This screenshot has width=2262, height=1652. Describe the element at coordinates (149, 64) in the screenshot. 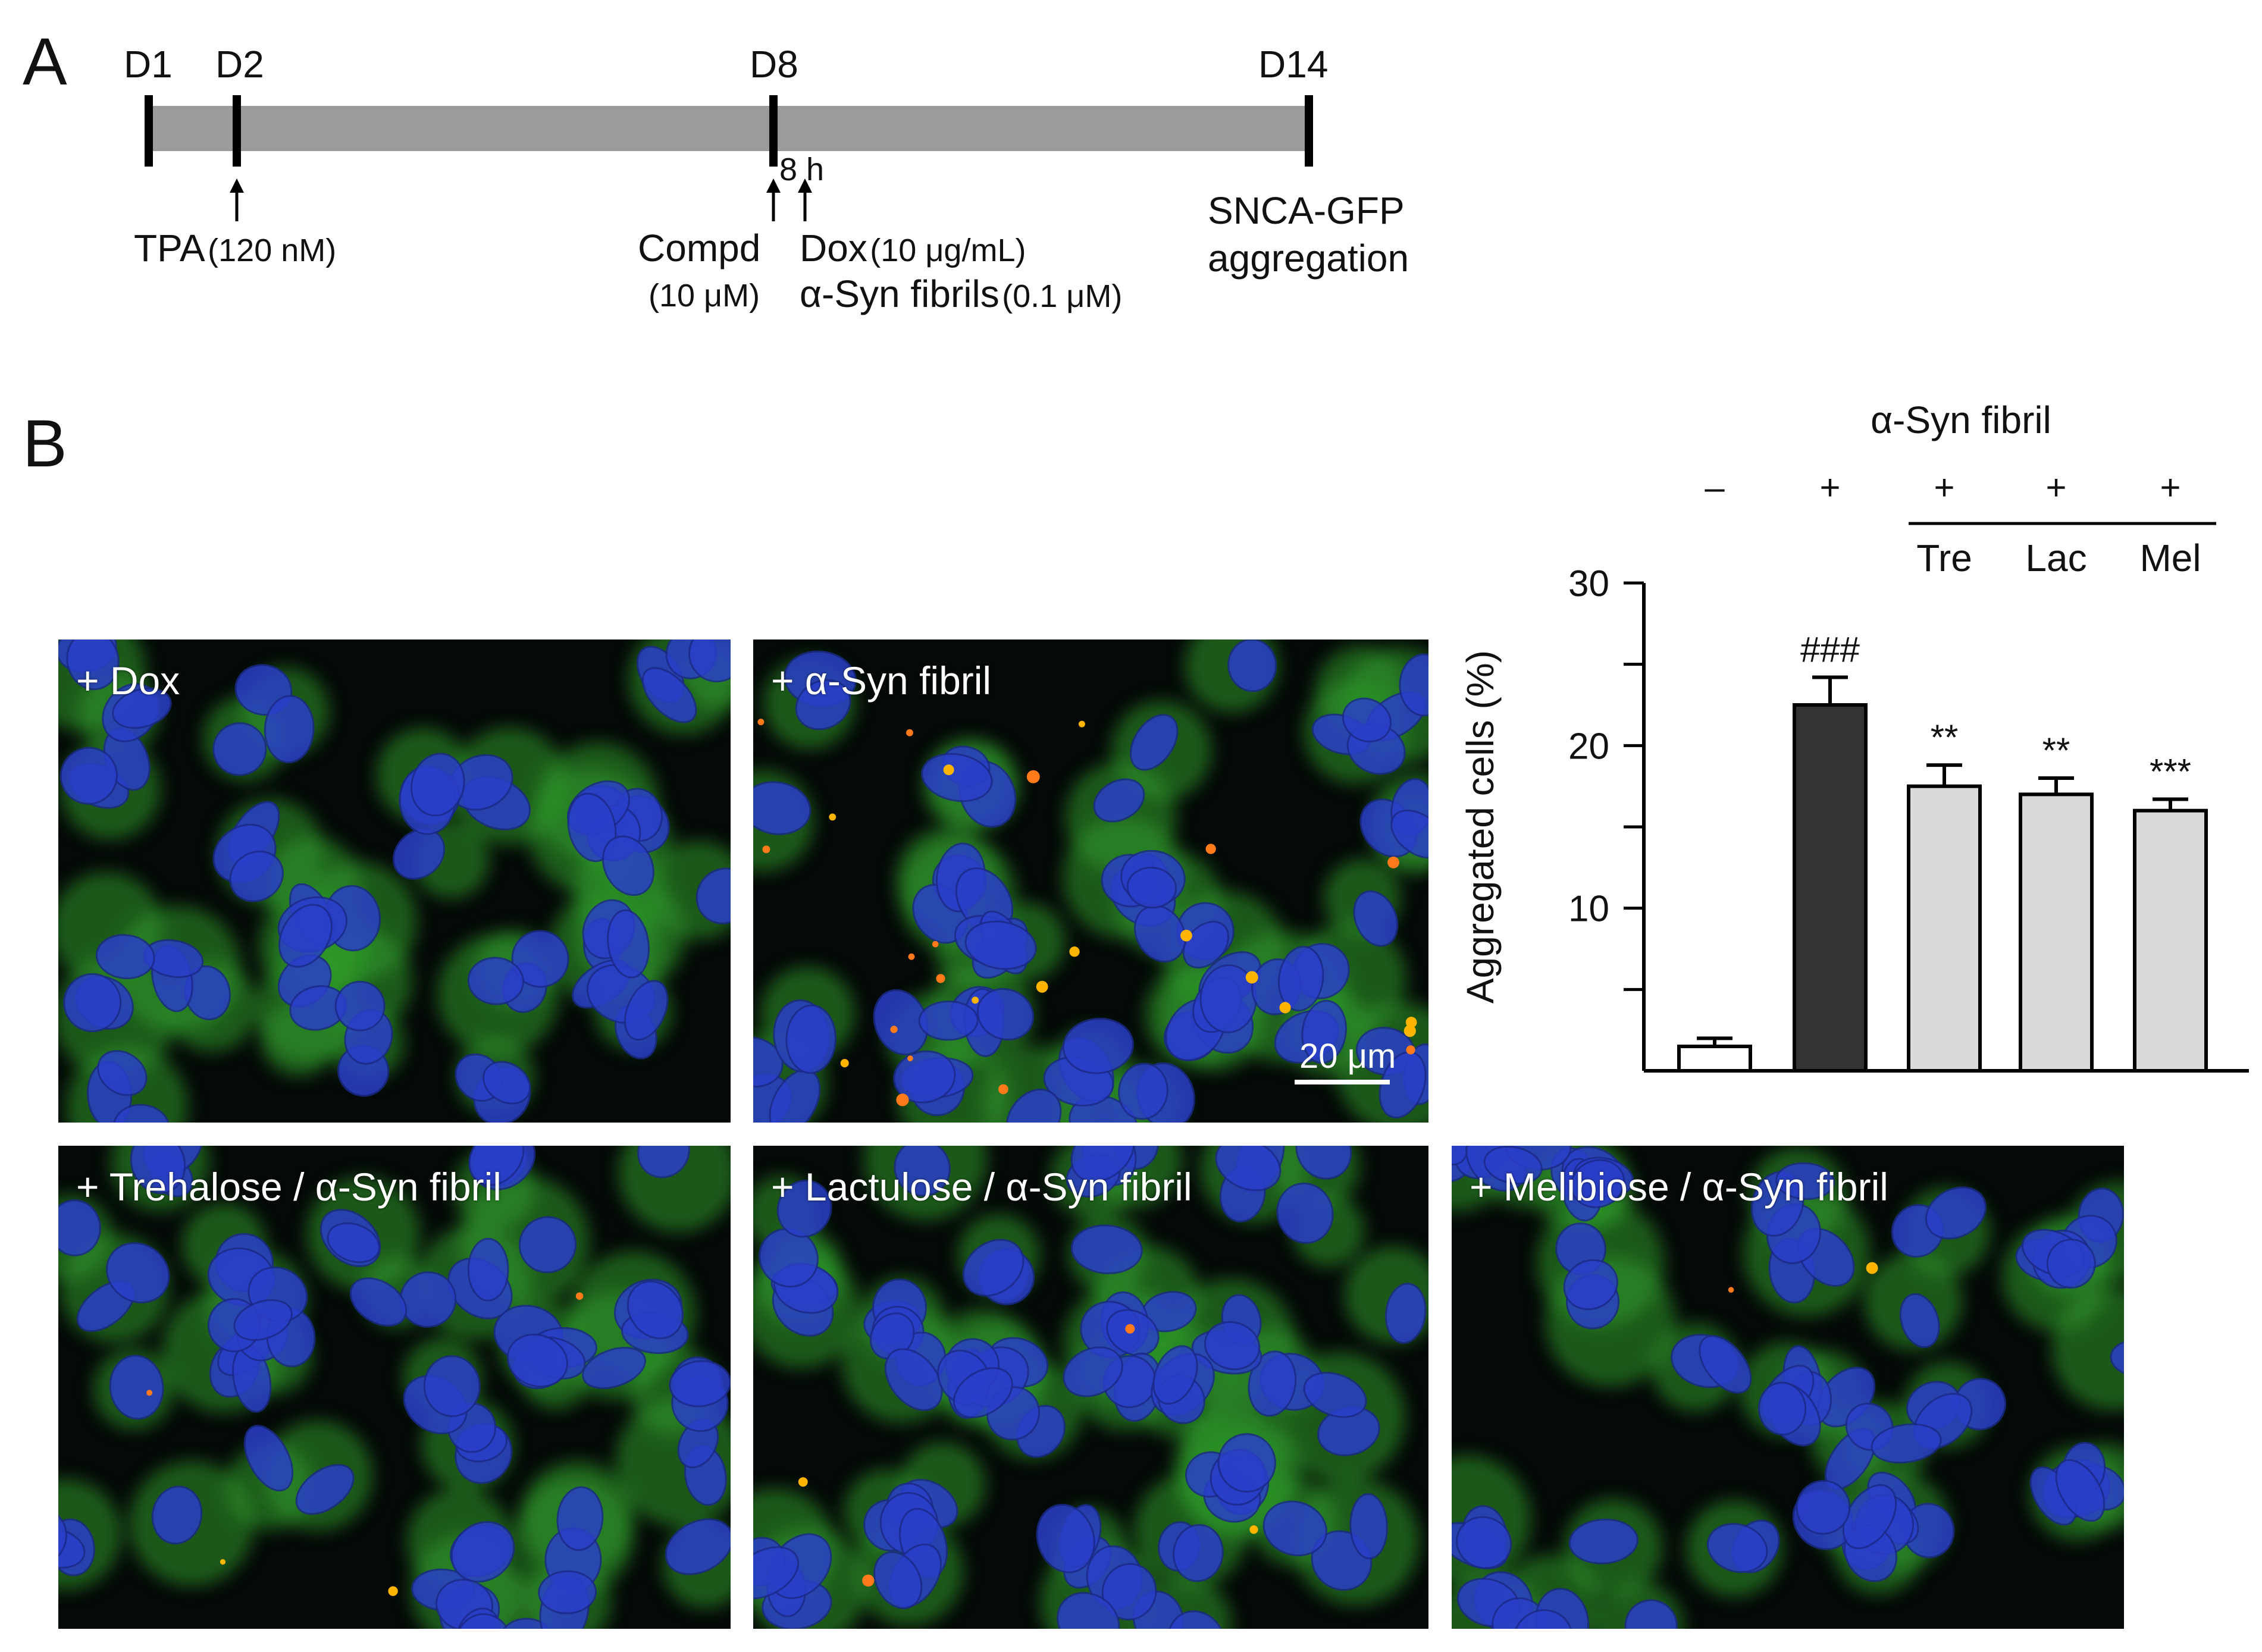

I see `day-label-d1: D1` at that location.